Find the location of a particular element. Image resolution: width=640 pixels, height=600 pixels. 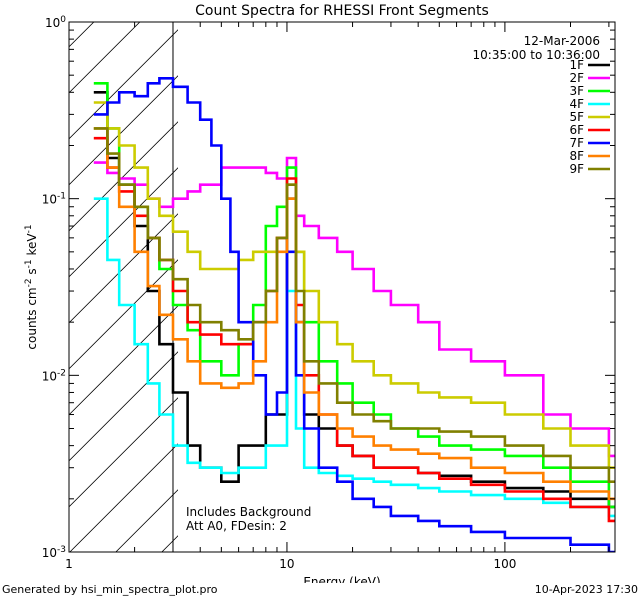

legend-label-9F: 9F is located at coordinates (576, 169).